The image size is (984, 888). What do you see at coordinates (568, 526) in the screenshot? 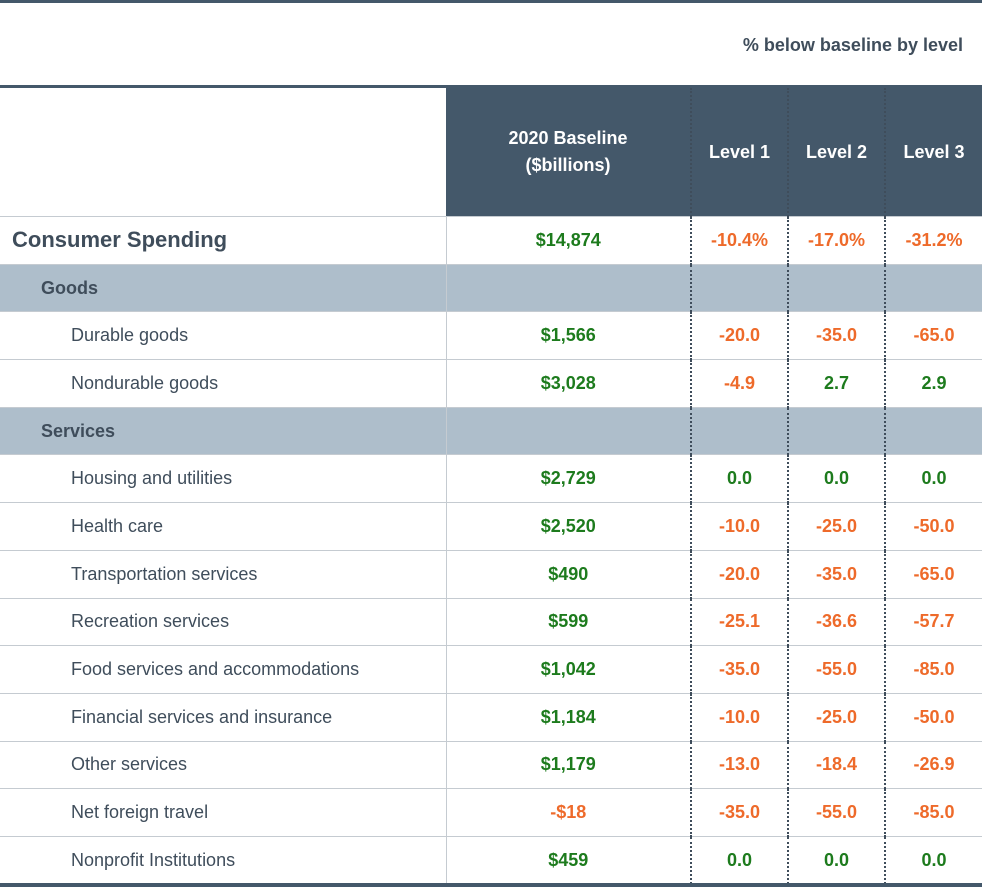
I see `row-baseline: $2,520` at bounding box center [568, 526].